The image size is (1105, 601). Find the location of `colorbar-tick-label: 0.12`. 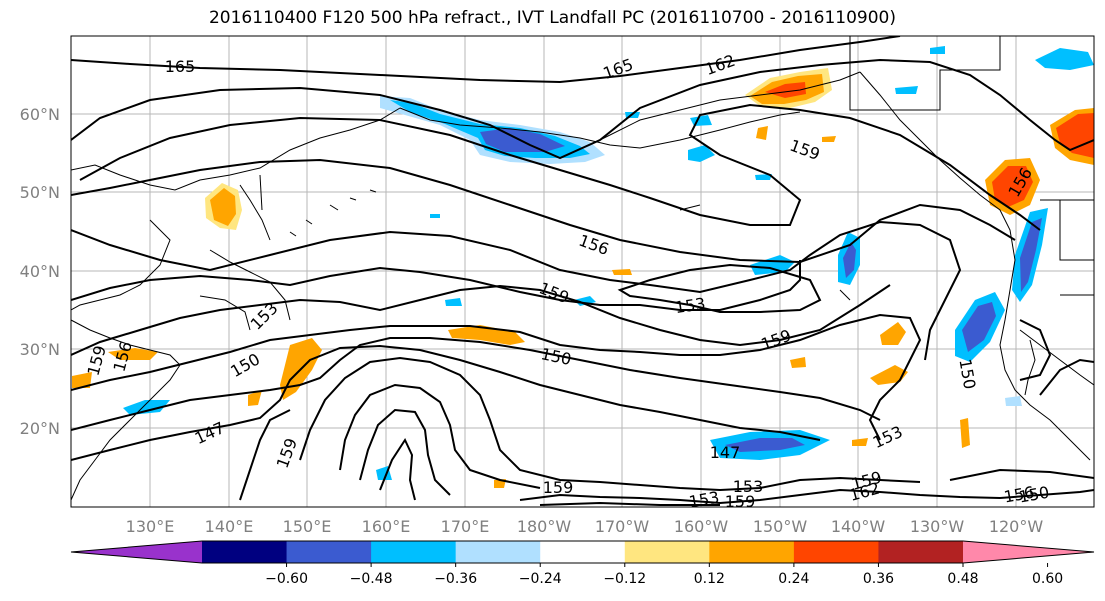

colorbar-tick-label: 0.12 is located at coordinates (709, 579).